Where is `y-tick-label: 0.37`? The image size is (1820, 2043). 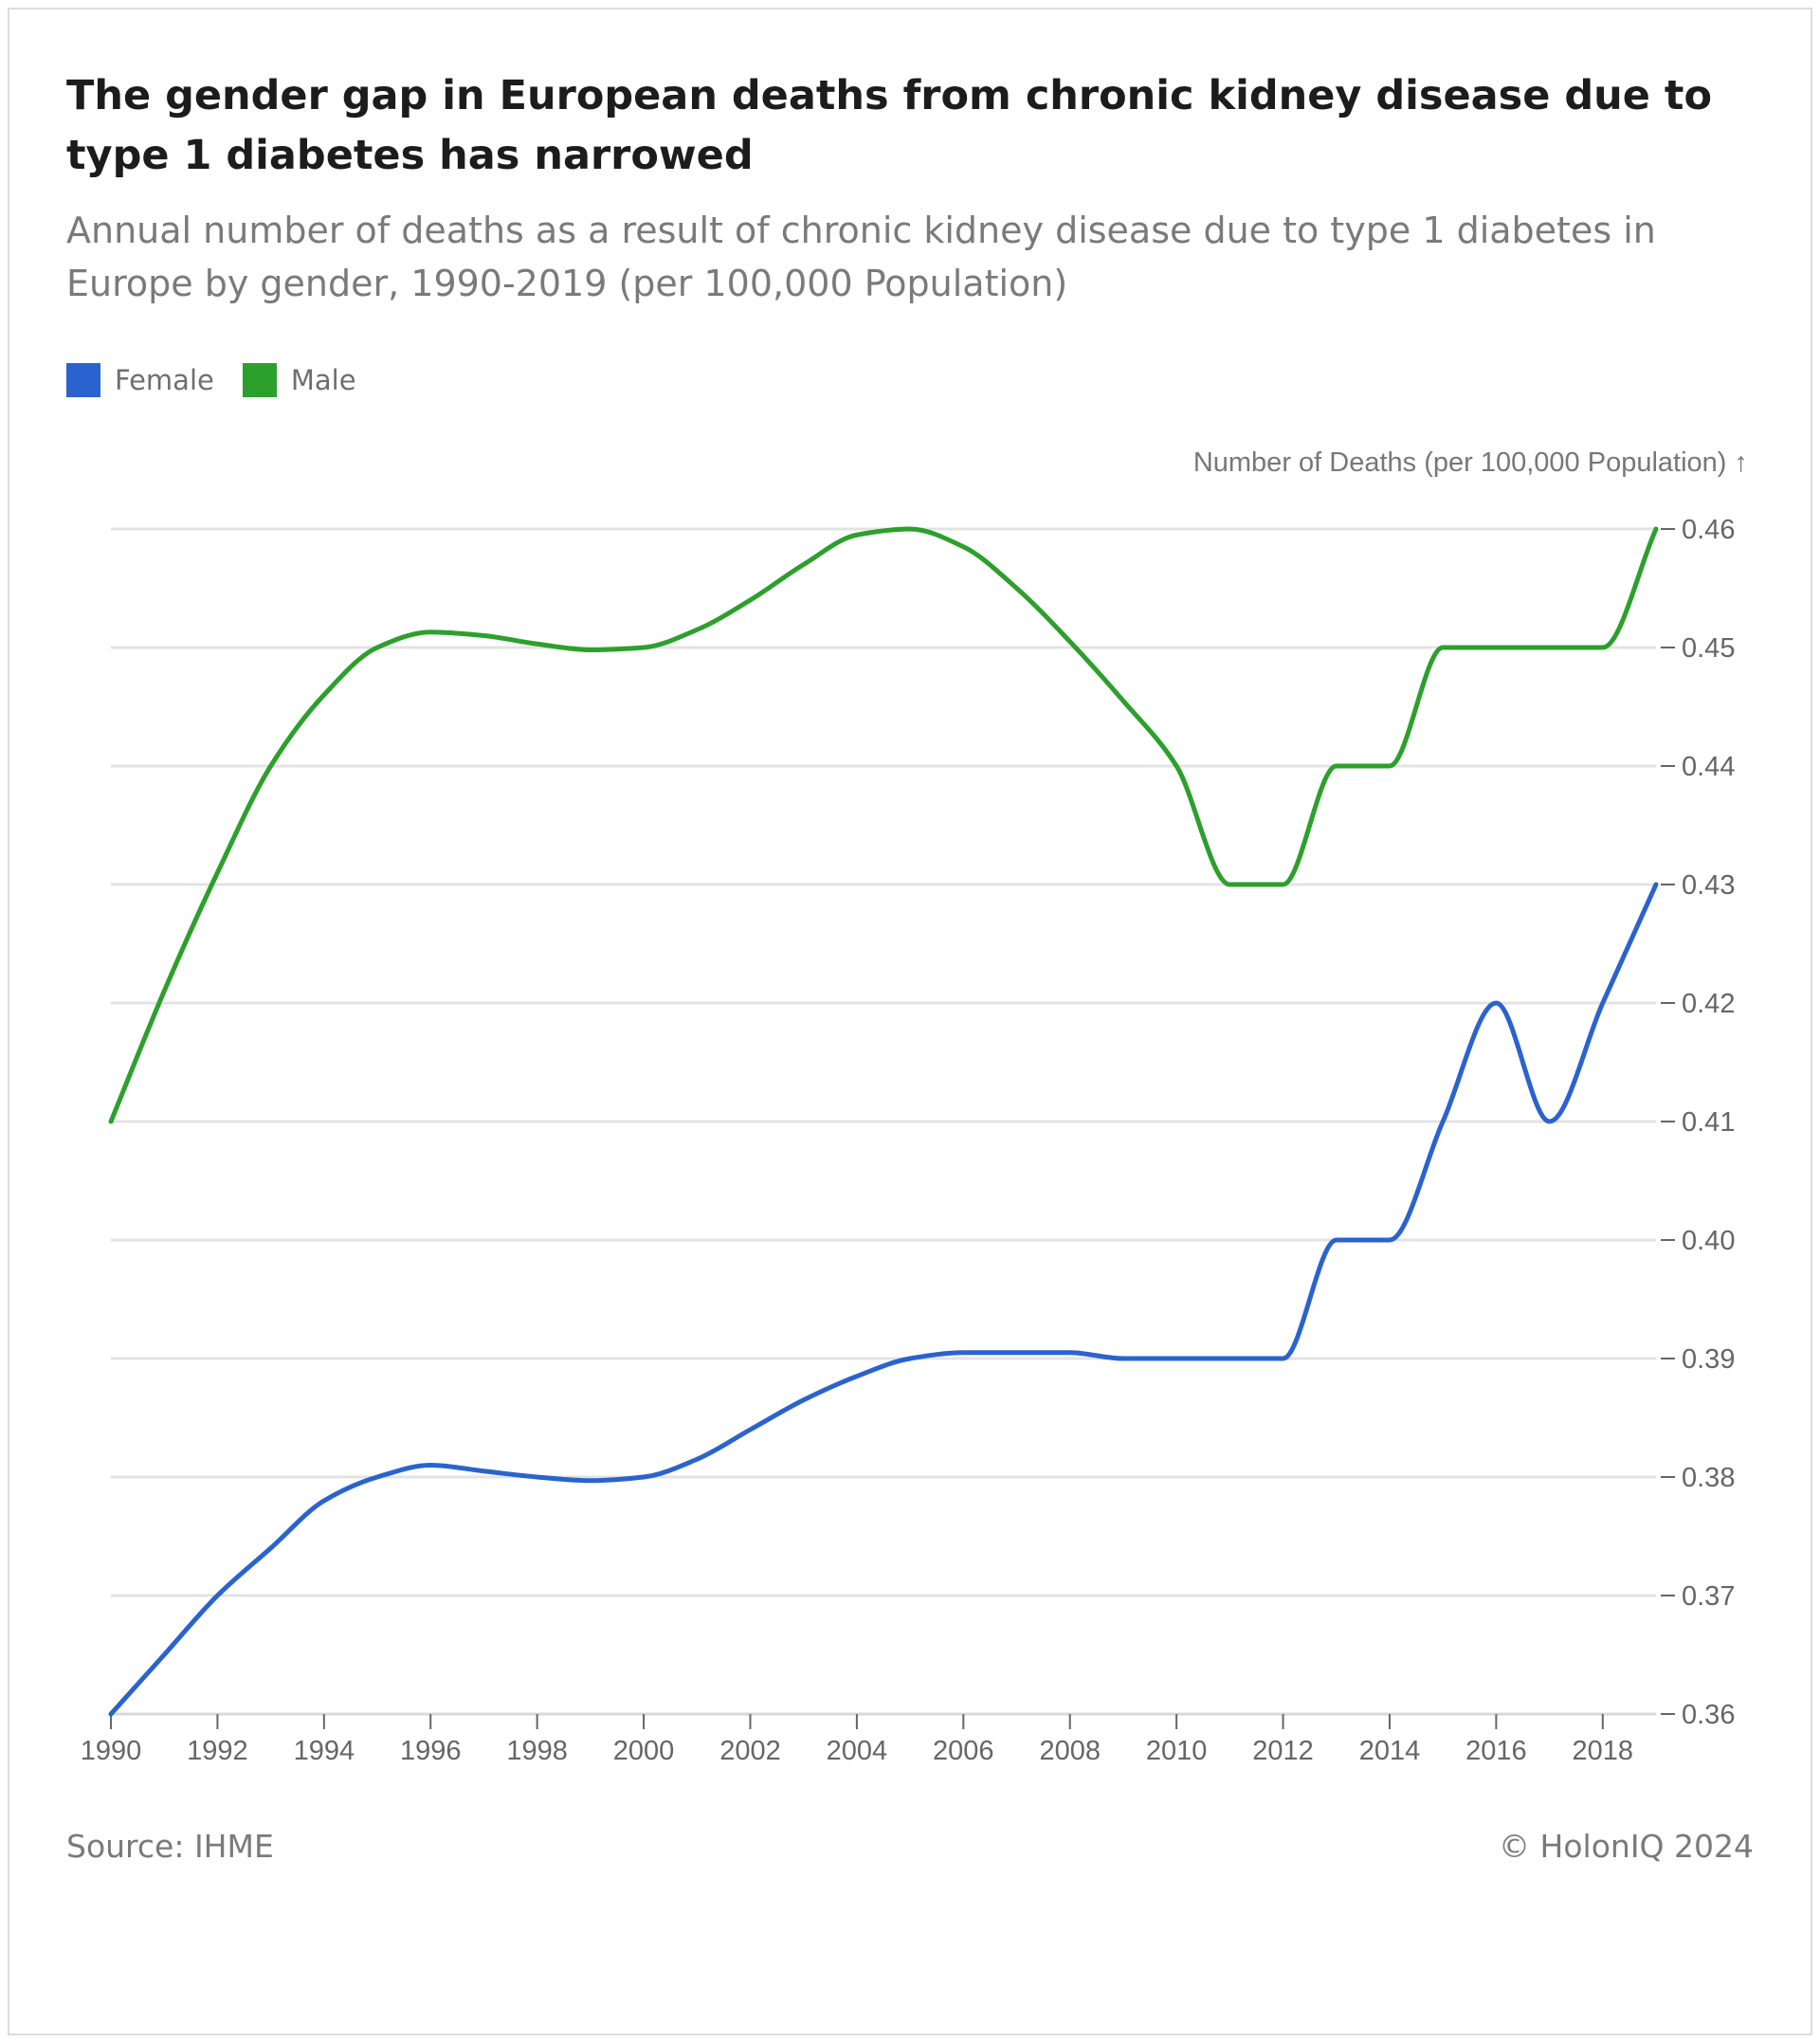 y-tick-label: 0.37 is located at coordinates (1708, 1596).